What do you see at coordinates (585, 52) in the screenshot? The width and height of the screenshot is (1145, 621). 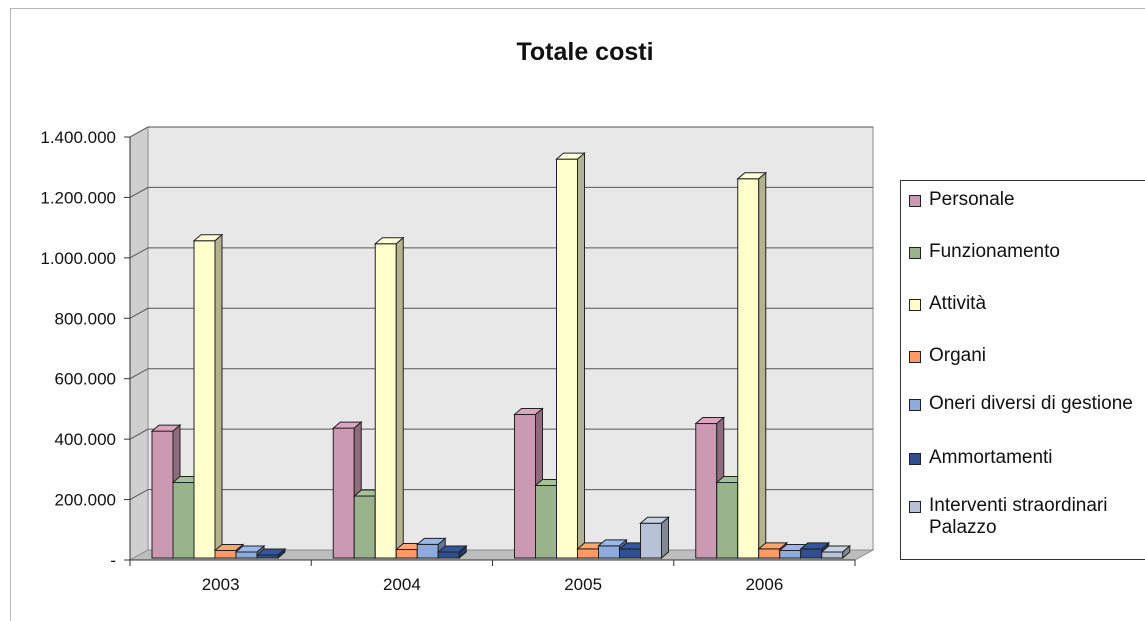 I see `chart-title: Totale costi` at bounding box center [585, 52].